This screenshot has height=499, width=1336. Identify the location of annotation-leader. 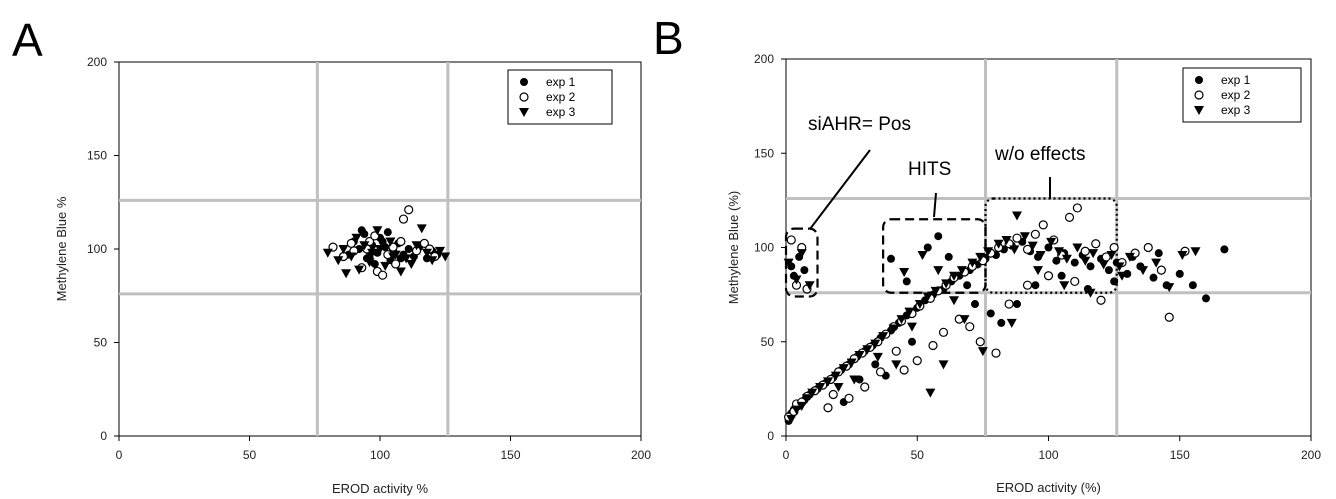
(935, 205).